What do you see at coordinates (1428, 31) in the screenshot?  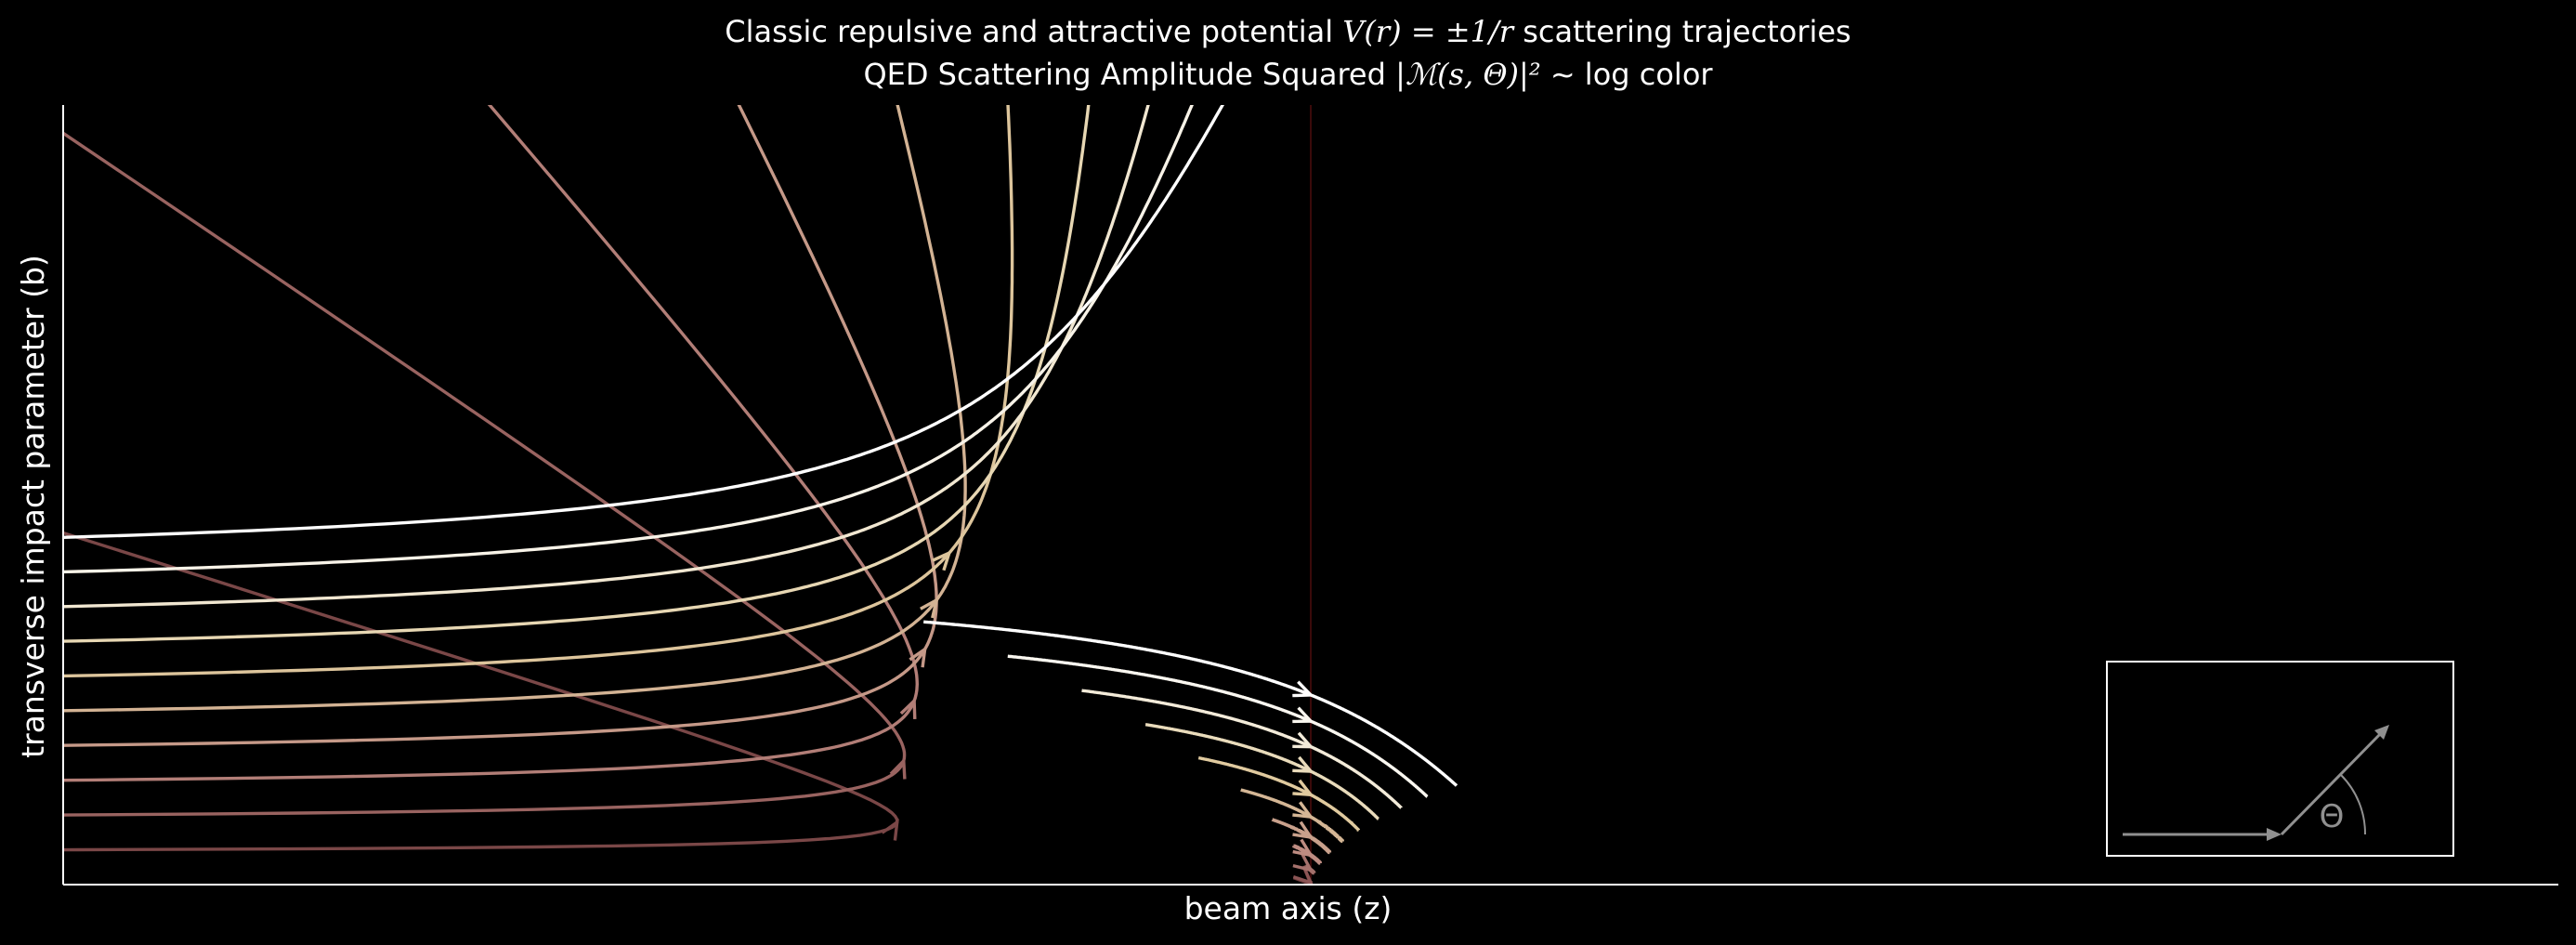 I see `title-formula: V(r) = ±1/r` at bounding box center [1428, 31].